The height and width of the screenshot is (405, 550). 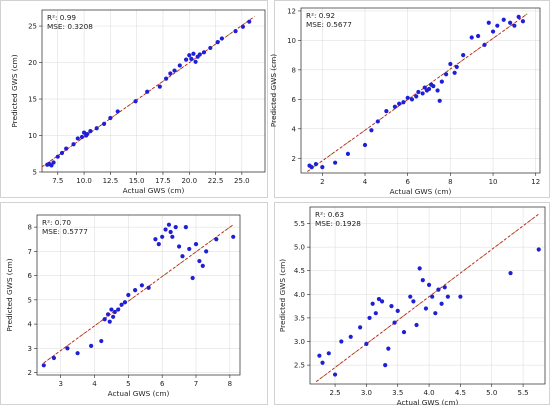 What do you see at coordinates (60, 384) in the screenshot?
I see `x-tick-label: 3` at bounding box center [60, 384].